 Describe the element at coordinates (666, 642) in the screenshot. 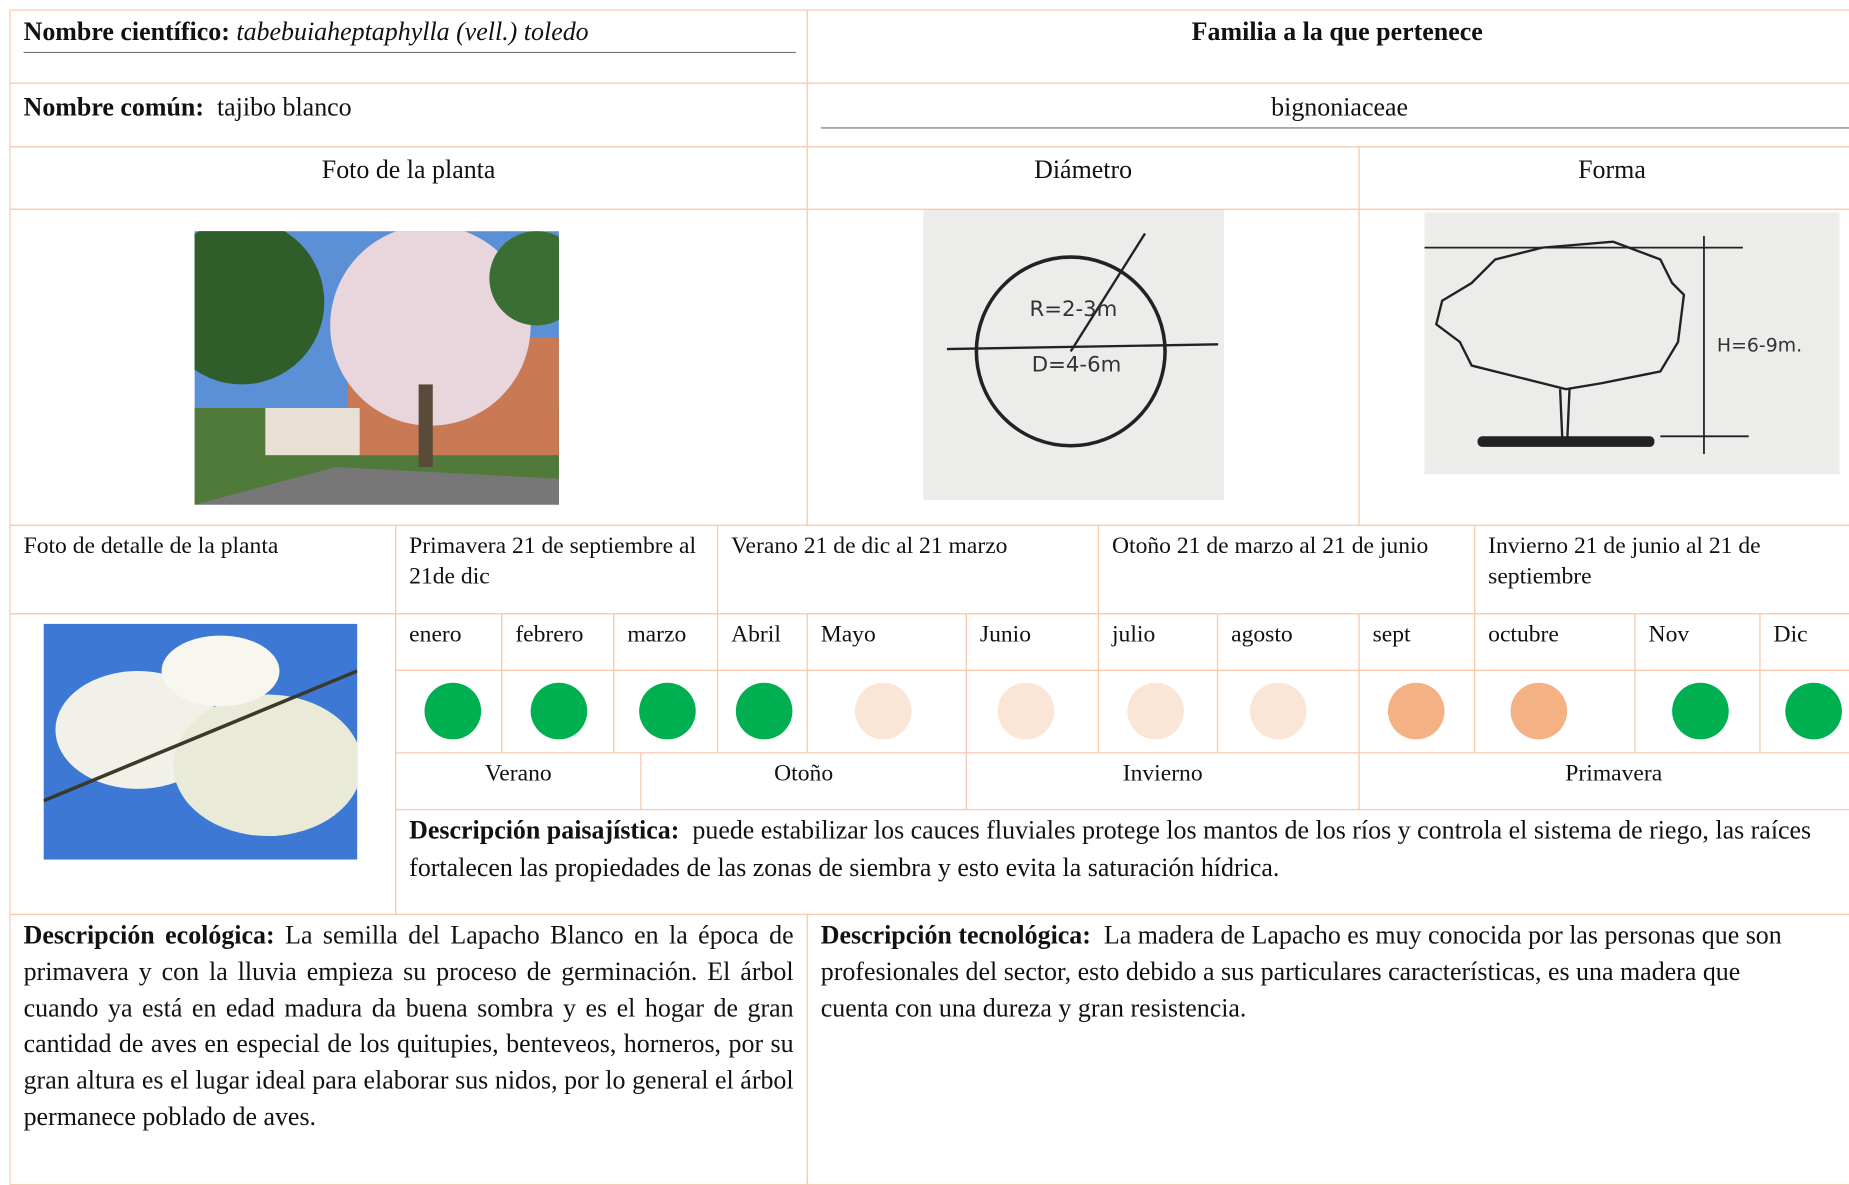

I see `cell: marzo` at that location.